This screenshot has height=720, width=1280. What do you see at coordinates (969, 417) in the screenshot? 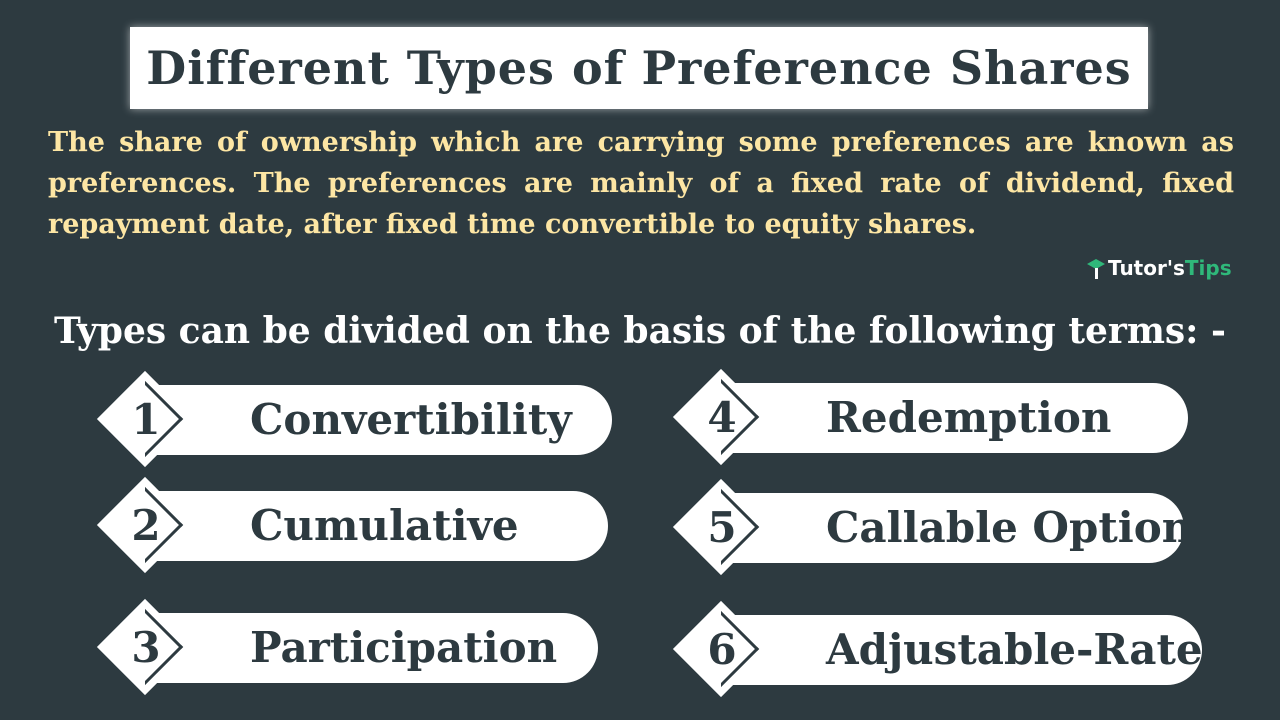
I see `type-label: Redemption` at bounding box center [969, 417].